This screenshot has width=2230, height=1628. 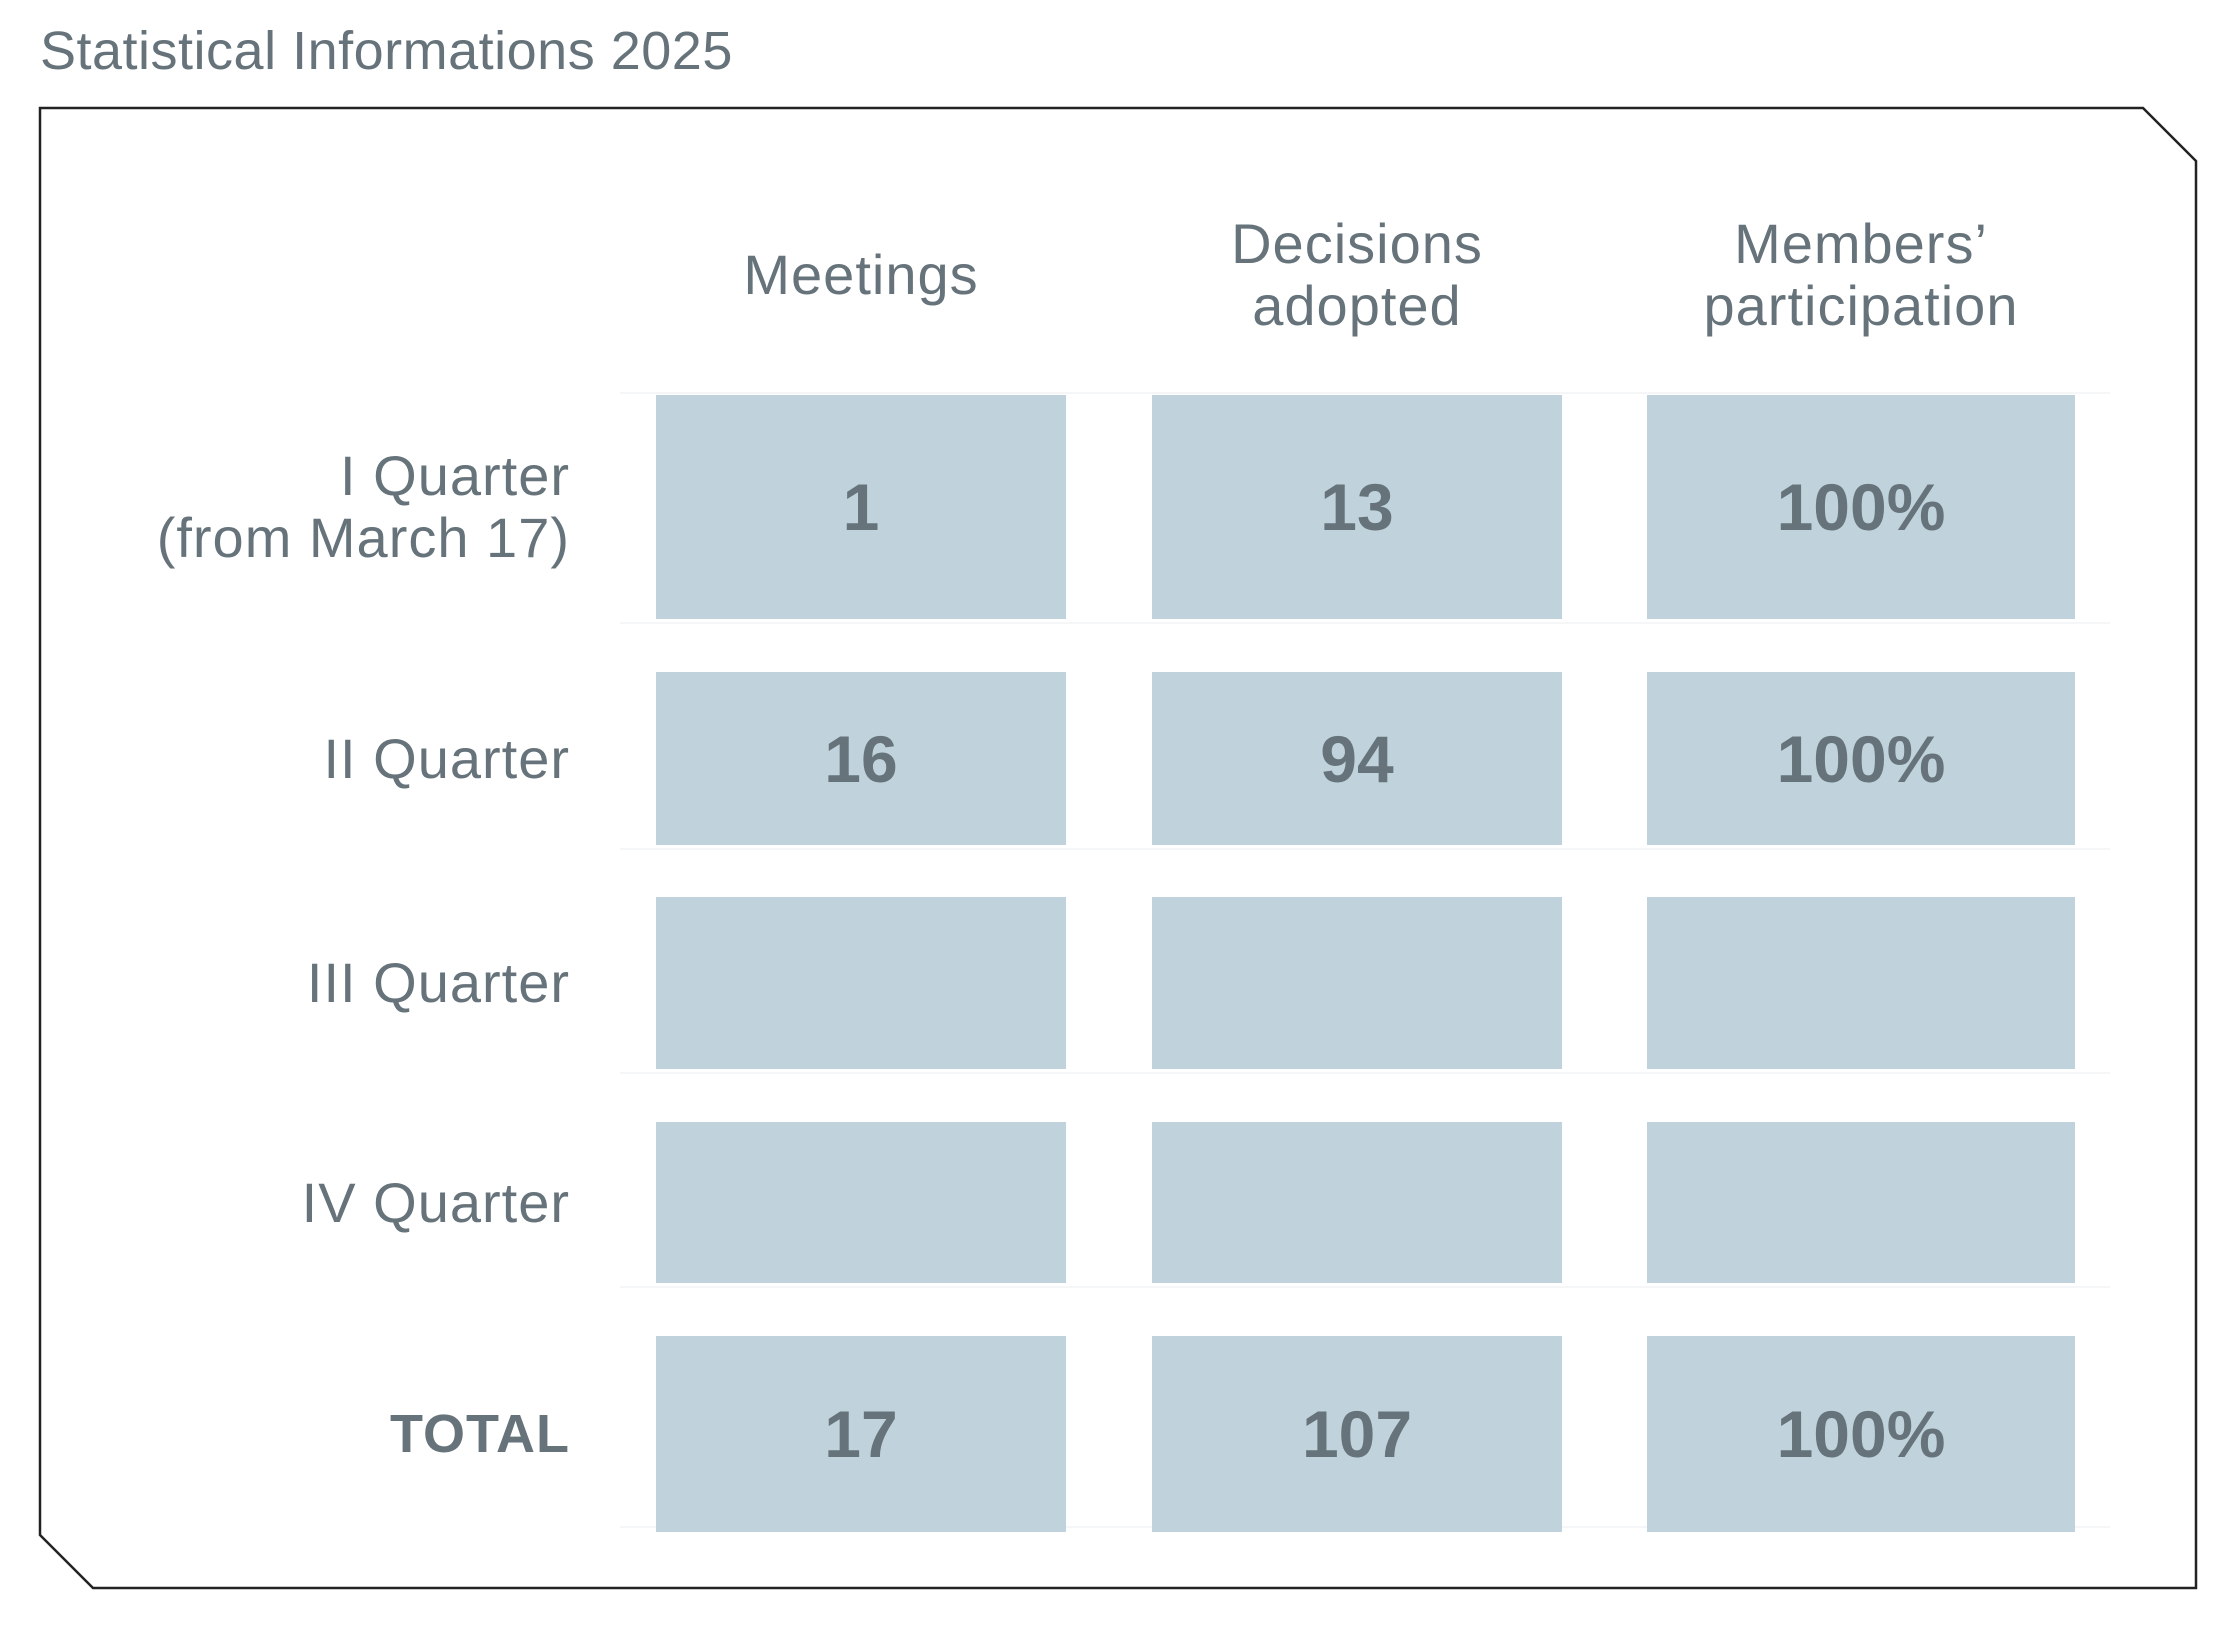 What do you see at coordinates (1357, 305) in the screenshot?
I see `column-header-line: adopted` at bounding box center [1357, 305].